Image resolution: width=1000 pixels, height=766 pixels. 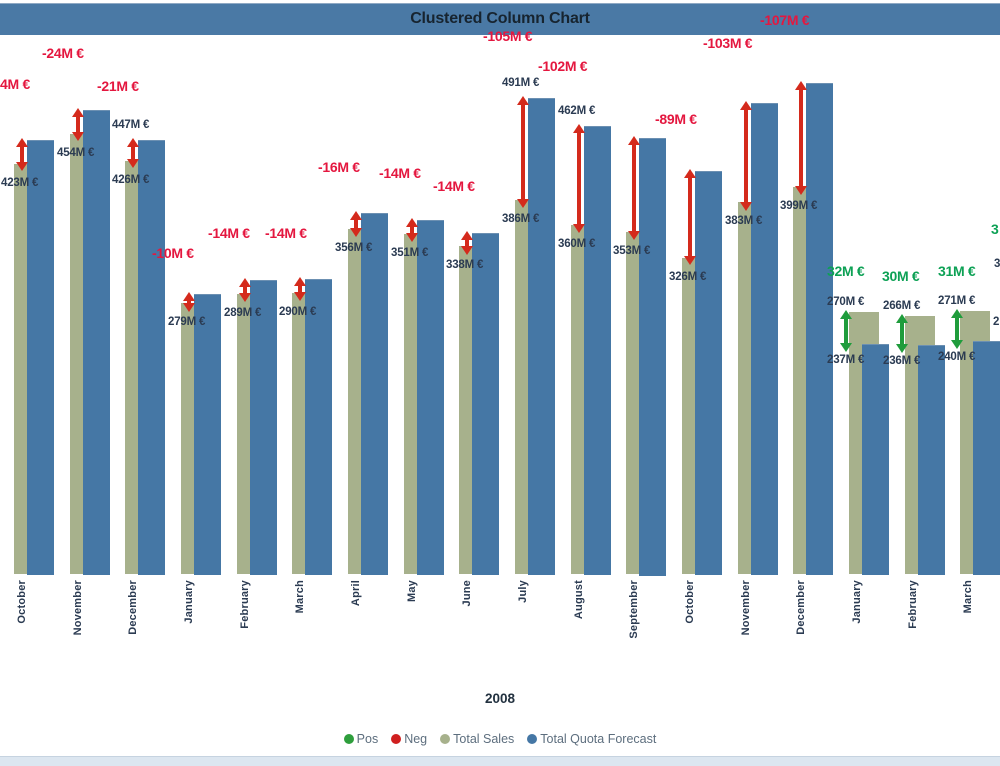 What do you see at coordinates (957, 271) in the screenshot?
I see `variance-label: 31M €` at bounding box center [957, 271].